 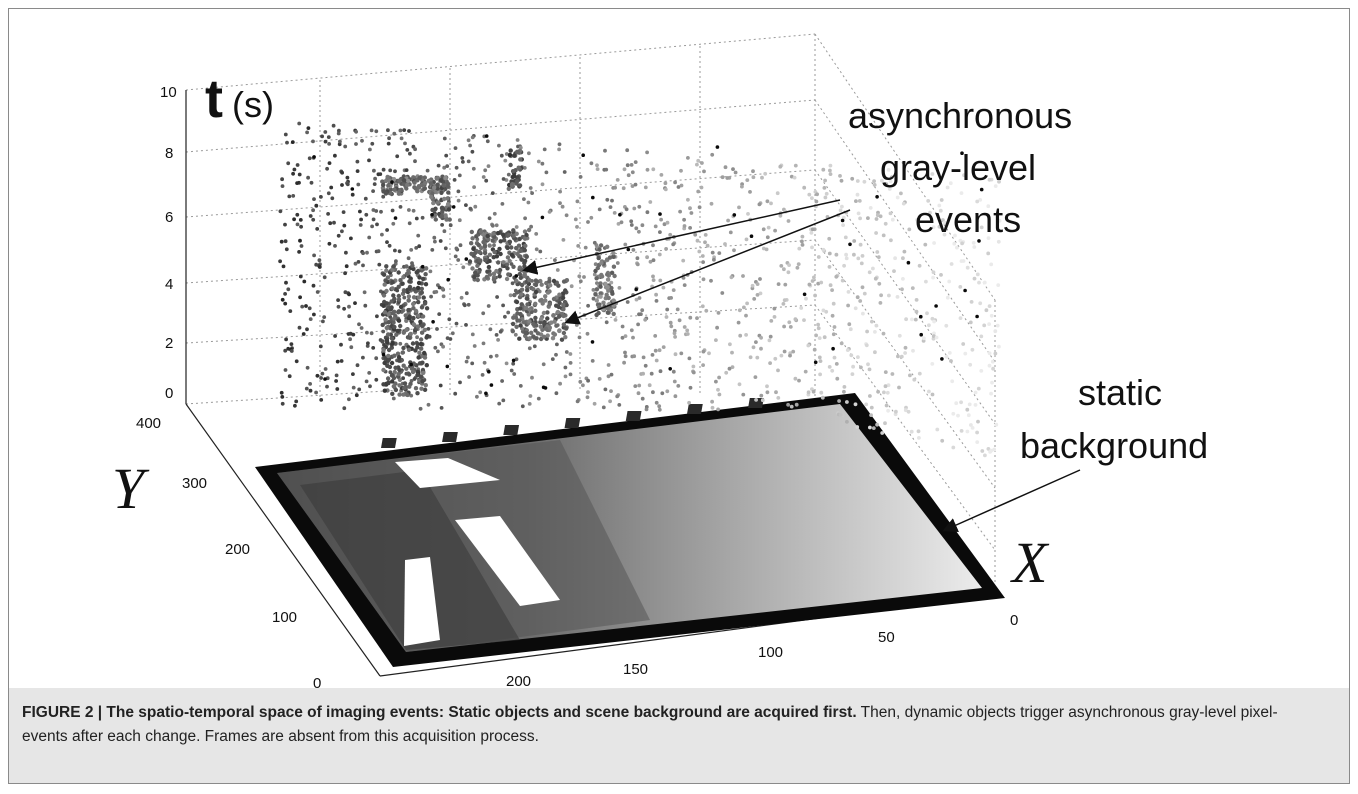 I want to click on t-axis-ticks: 10 8 6 4 2 0, so click(x=168, y=243).